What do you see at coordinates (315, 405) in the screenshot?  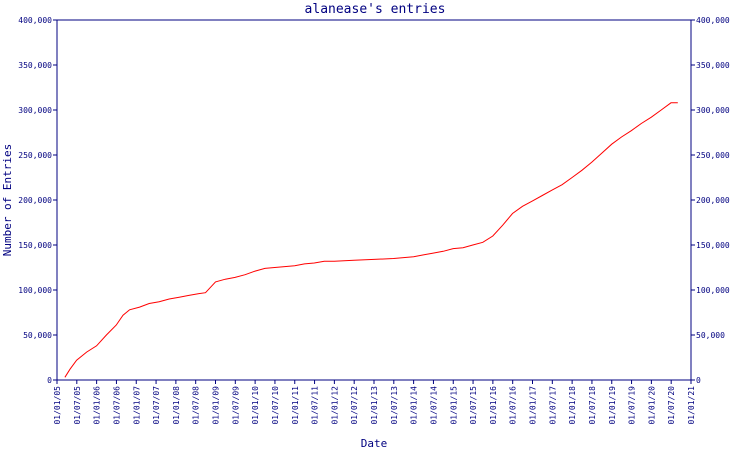 I see `x-tick-label: 01/07/11` at bounding box center [315, 405].